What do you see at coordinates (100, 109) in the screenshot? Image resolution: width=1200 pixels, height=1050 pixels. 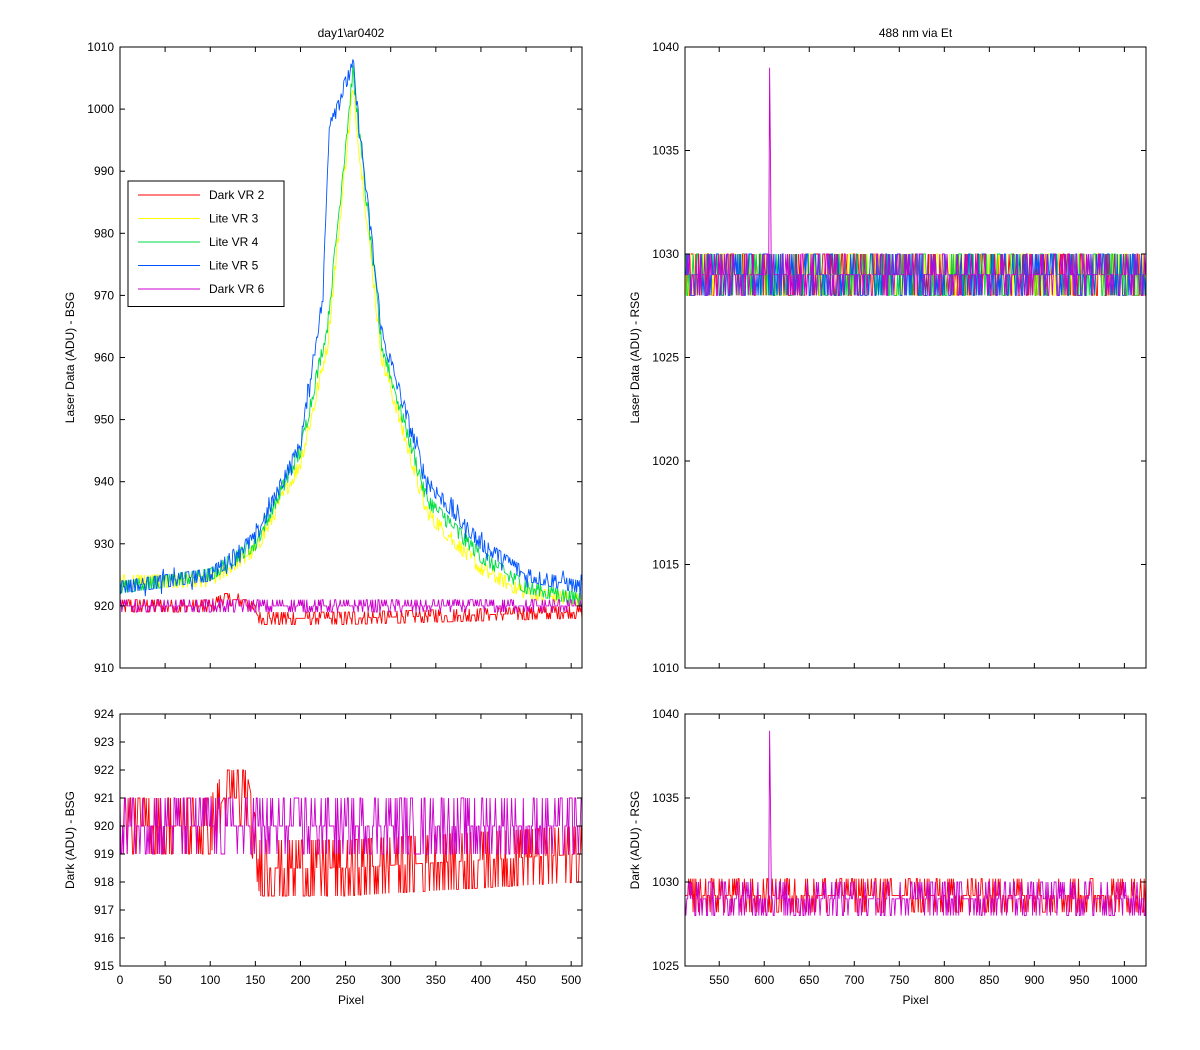 I see `y-tick-label: 1000` at bounding box center [100, 109].